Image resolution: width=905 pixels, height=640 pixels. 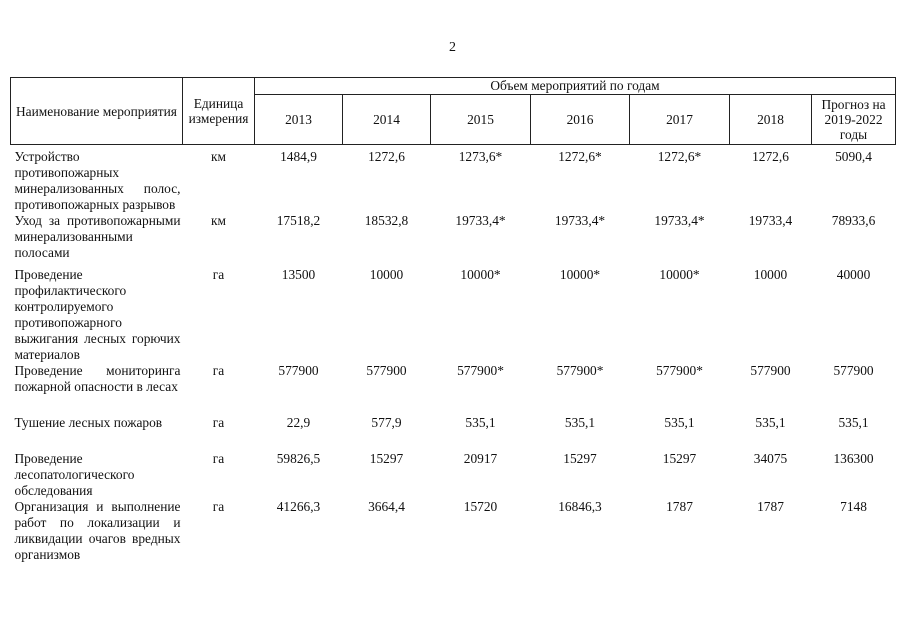 I want to click on header-unit: Единица изме­ре­ния, so click(x=218, y=111).